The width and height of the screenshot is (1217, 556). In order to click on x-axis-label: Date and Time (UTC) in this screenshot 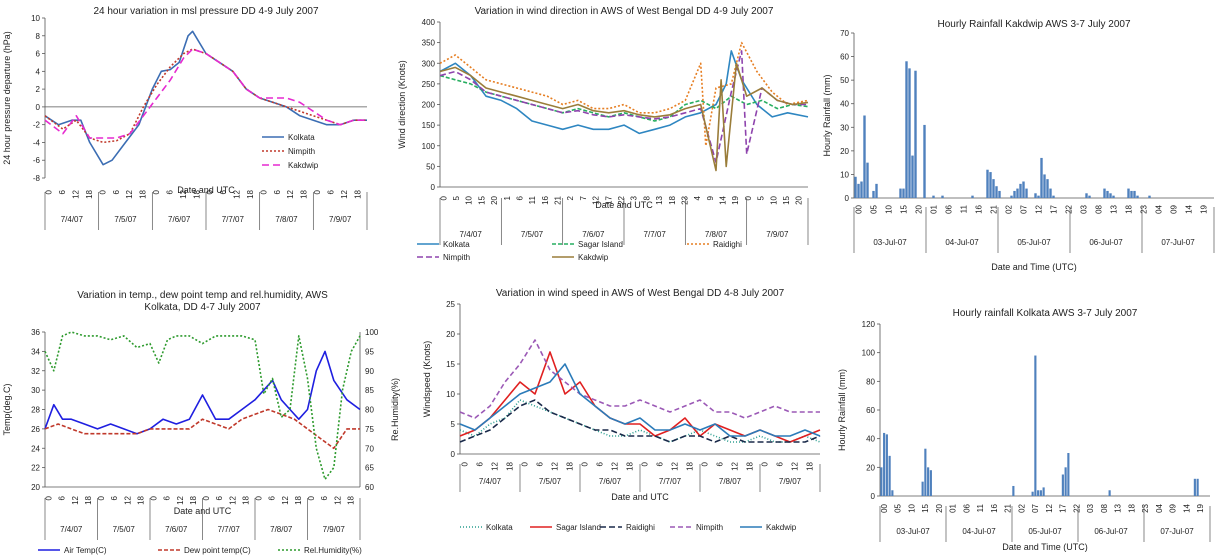, I will do `click(1034, 267)`.